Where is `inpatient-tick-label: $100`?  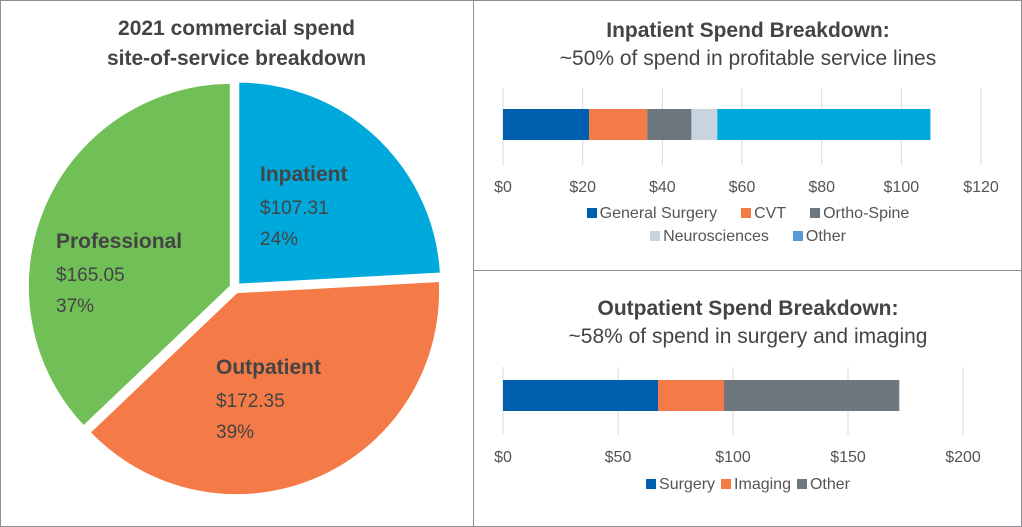
inpatient-tick-label: $100 is located at coordinates (902, 187).